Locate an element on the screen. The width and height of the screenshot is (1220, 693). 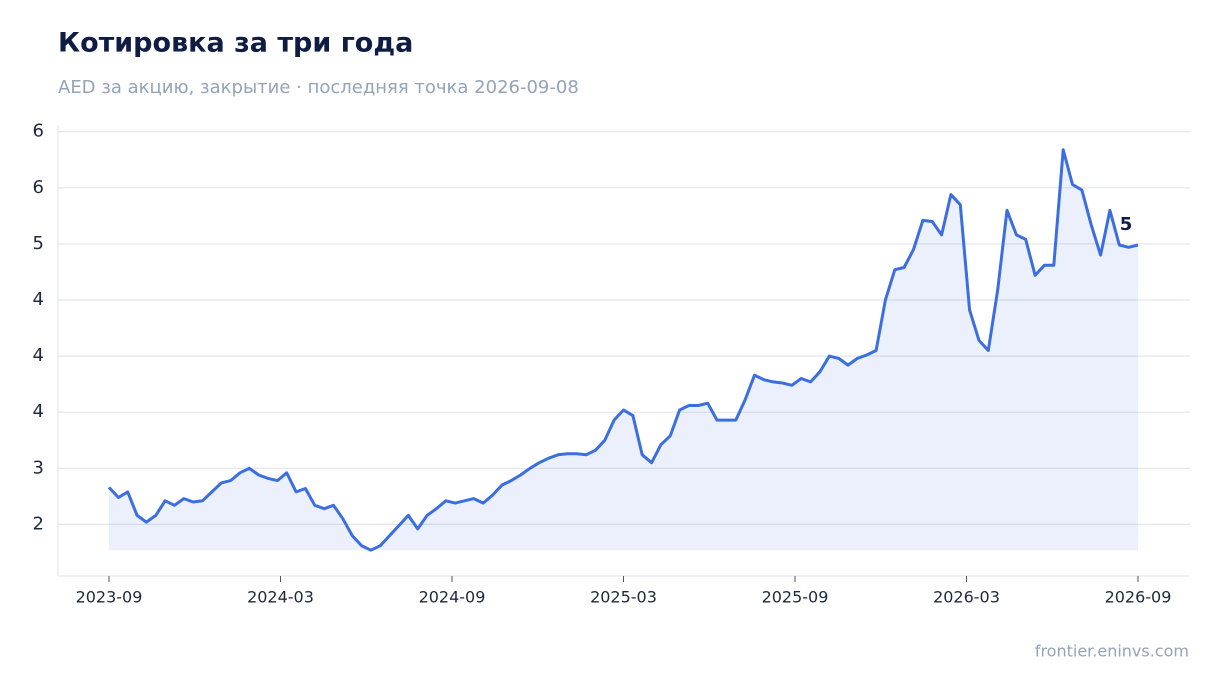
x-tick-label: 2025-03 is located at coordinates (623, 597).